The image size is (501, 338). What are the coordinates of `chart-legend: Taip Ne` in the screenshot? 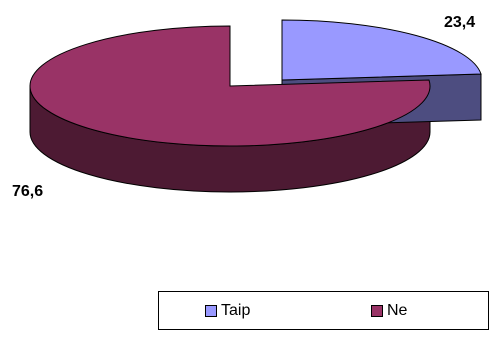 It's located at (323, 310).